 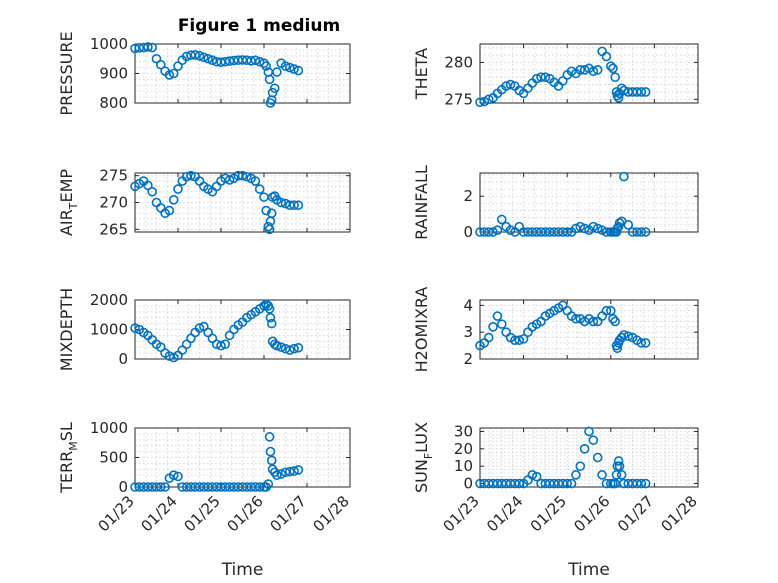 I want to click on y-axis-label-main: H2OMIXRA, so click(x=421, y=330).